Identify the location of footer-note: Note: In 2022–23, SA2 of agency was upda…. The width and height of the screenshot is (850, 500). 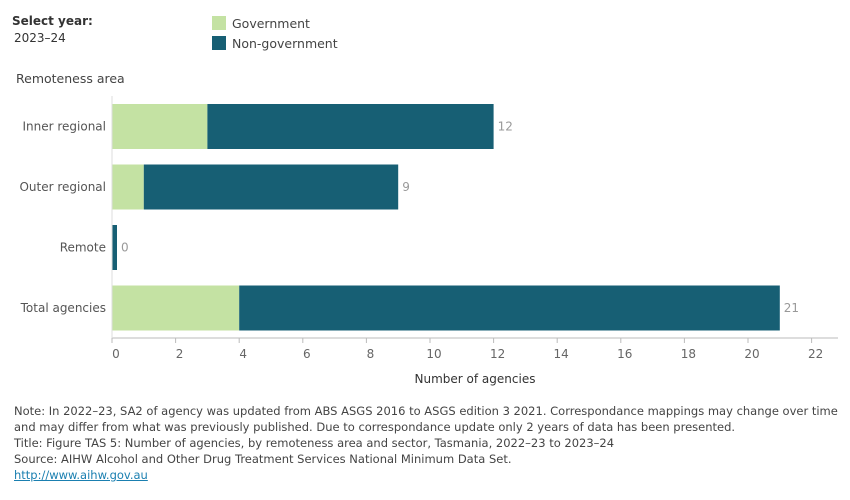
(426, 419).